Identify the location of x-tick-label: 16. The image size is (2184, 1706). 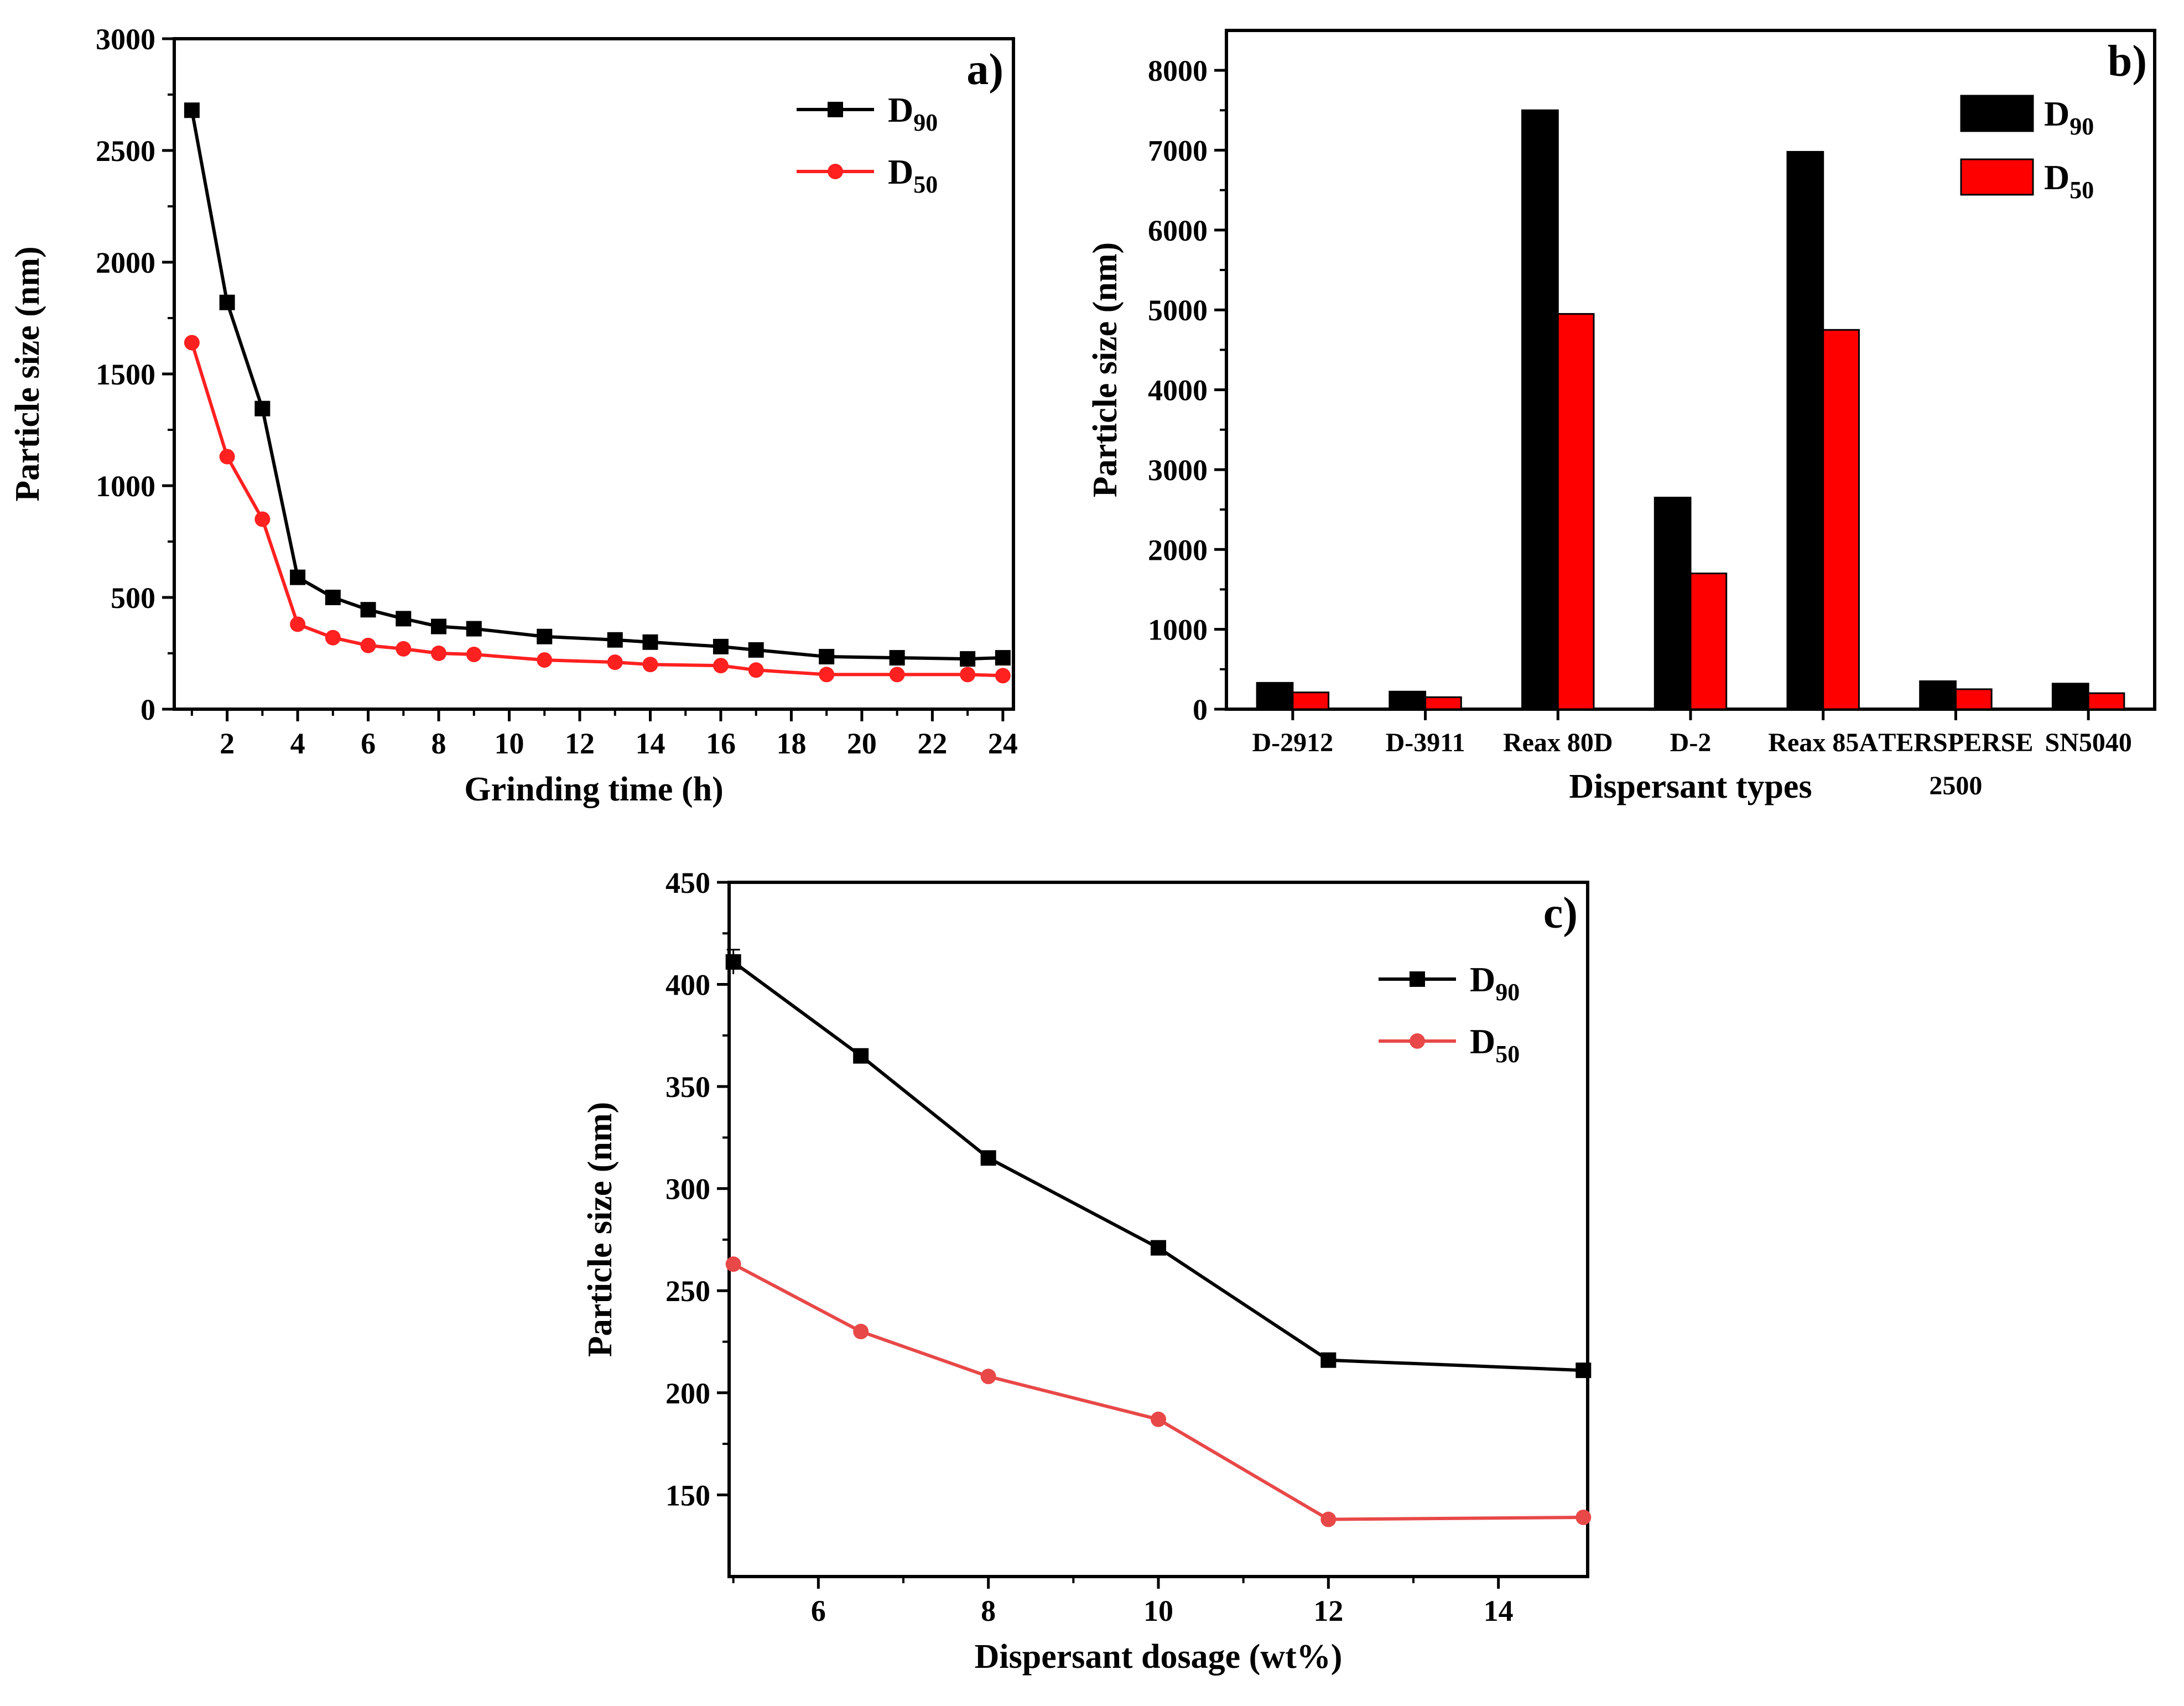
(721, 744).